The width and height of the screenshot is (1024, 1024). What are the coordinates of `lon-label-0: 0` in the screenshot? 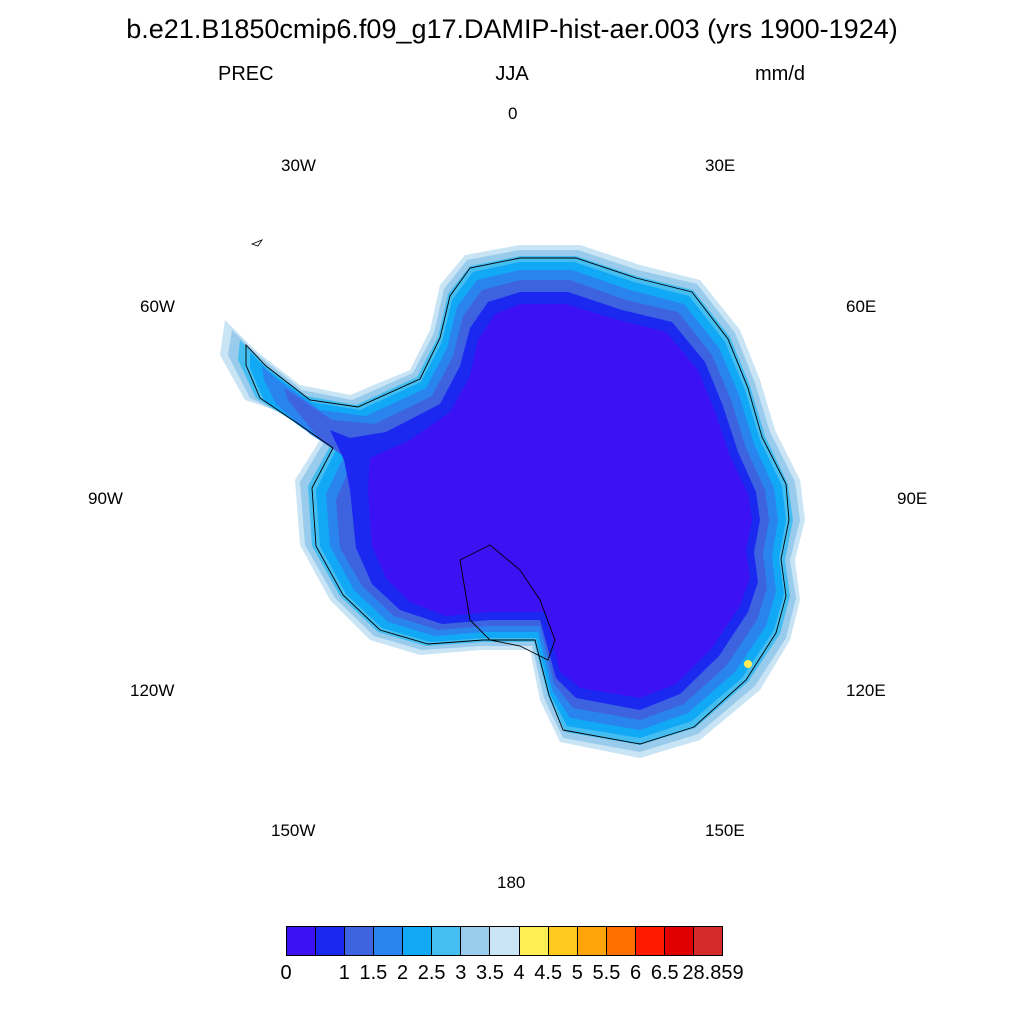 It's located at (513, 113).